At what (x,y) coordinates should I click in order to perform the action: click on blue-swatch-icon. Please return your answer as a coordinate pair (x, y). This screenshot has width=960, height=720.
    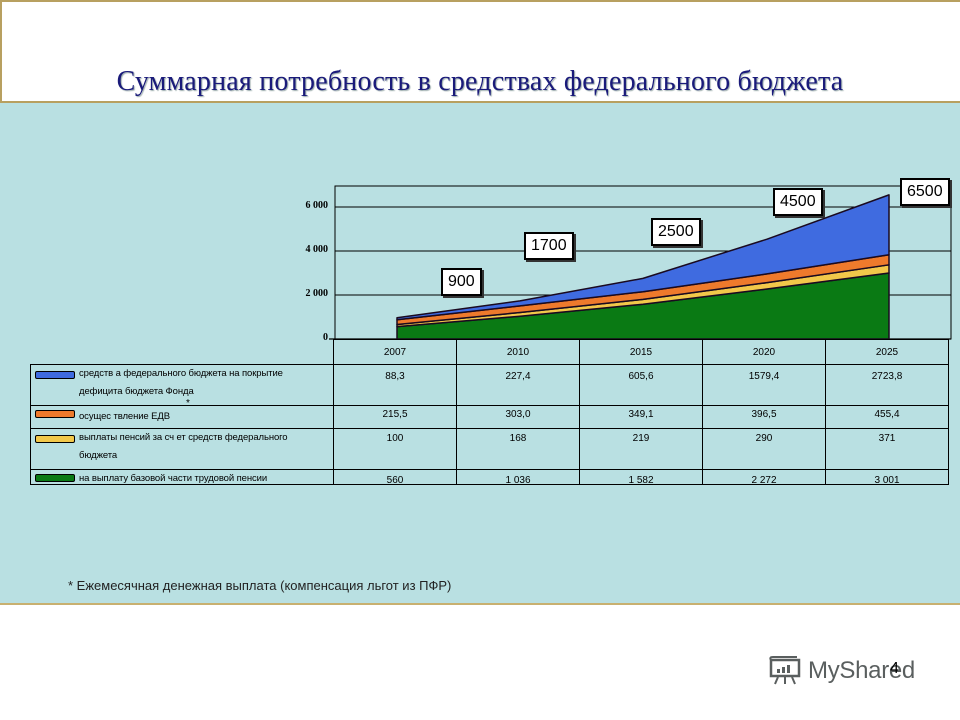
    Looking at the image, I should click on (55, 375).